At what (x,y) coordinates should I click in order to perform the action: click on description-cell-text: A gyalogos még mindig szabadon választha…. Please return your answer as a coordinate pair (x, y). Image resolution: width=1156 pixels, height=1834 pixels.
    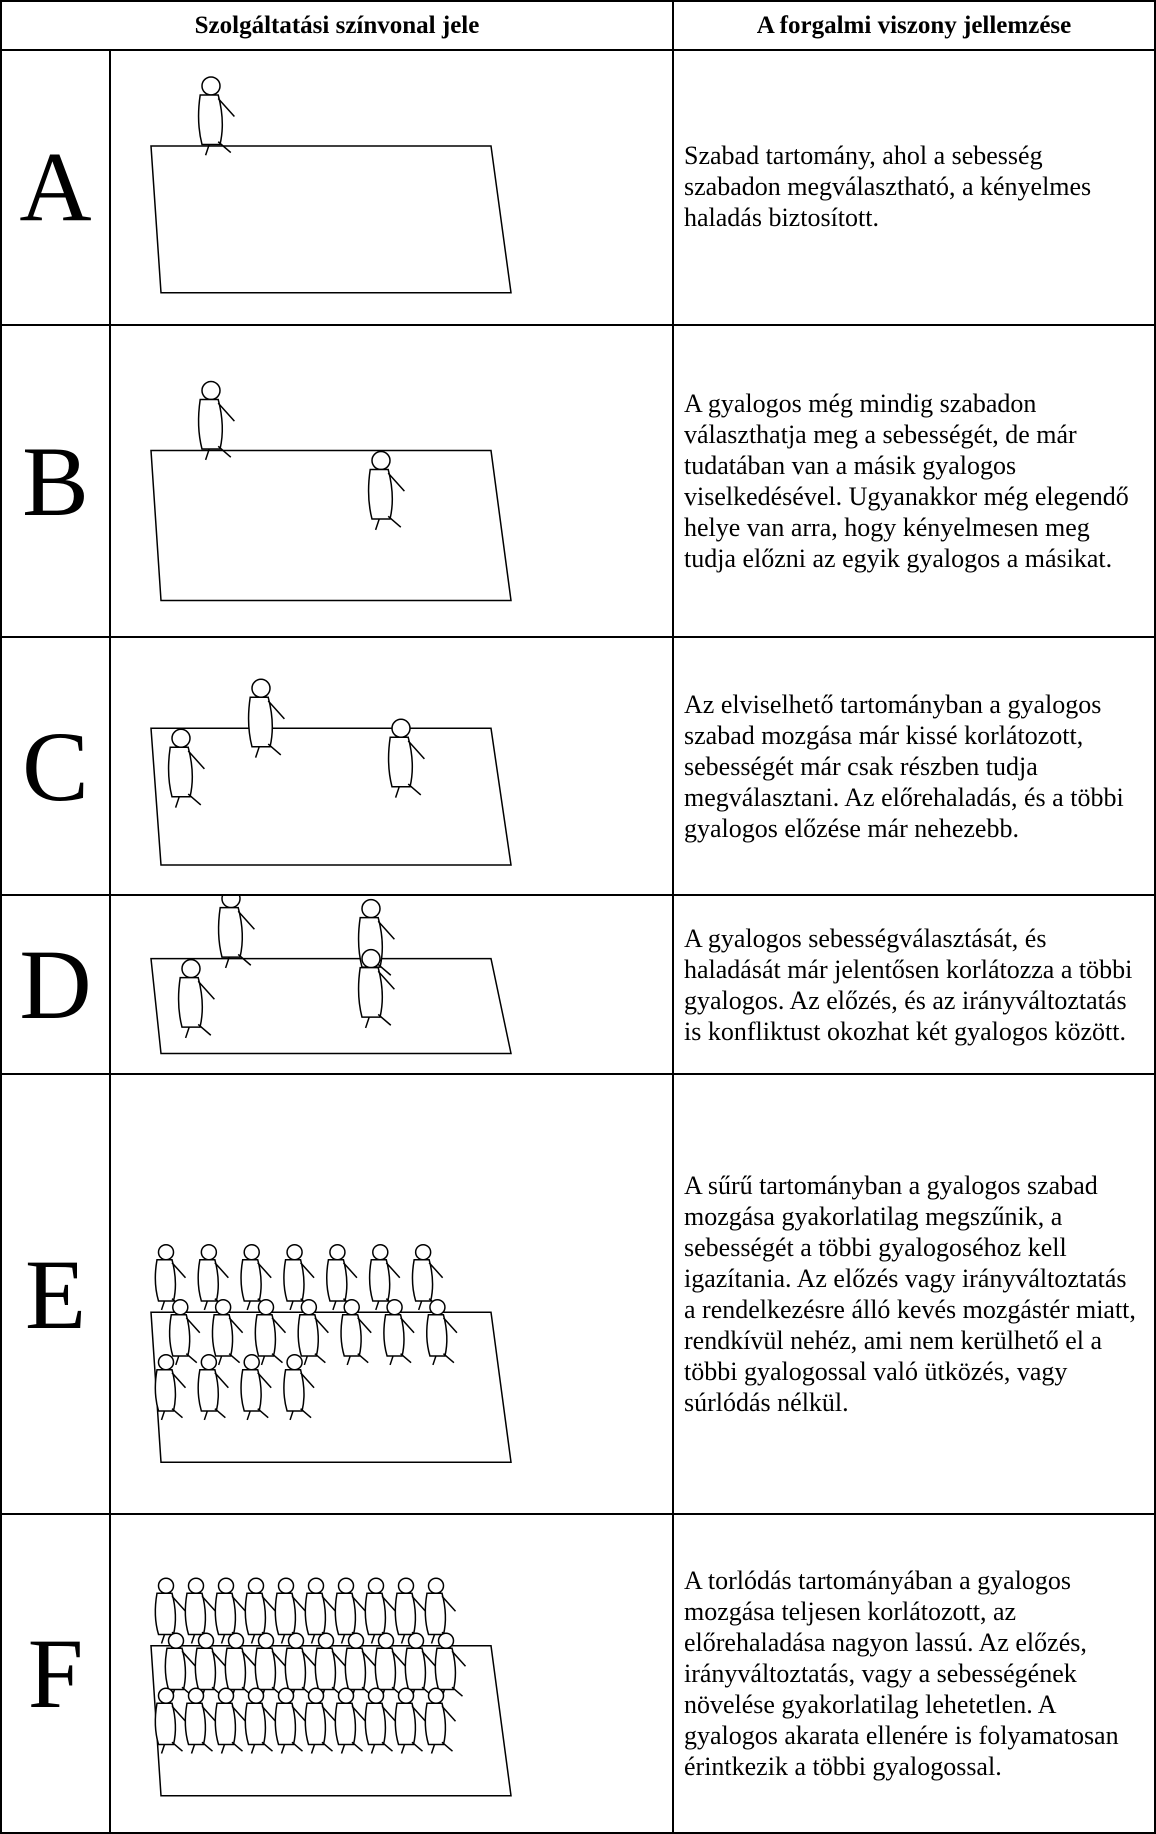
    Looking at the image, I should click on (906, 481).